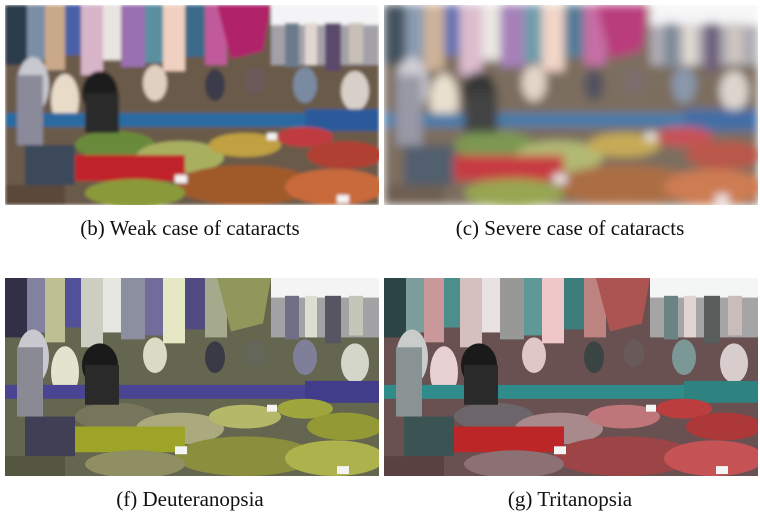 This screenshot has height=524, width=760. What do you see at coordinates (190, 228) in the screenshot?
I see `caption-weak-cataracts: (b) Weak case of cataracts` at bounding box center [190, 228].